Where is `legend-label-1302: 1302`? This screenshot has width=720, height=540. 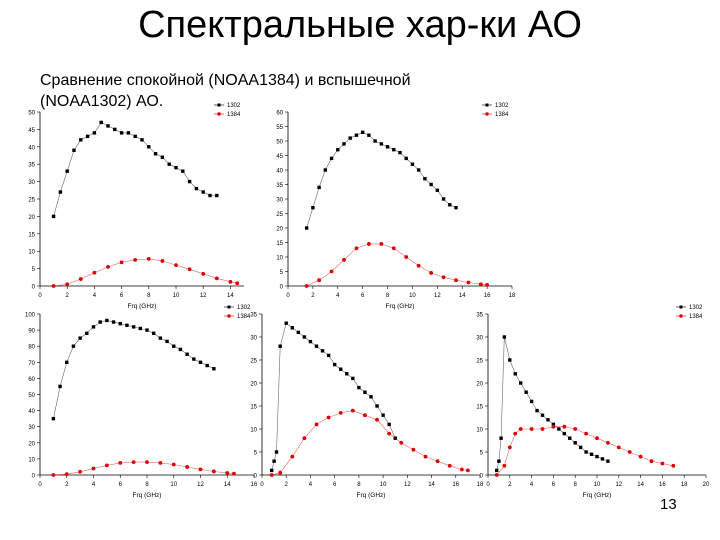 legend-label-1302: 1302 is located at coordinates (696, 308).